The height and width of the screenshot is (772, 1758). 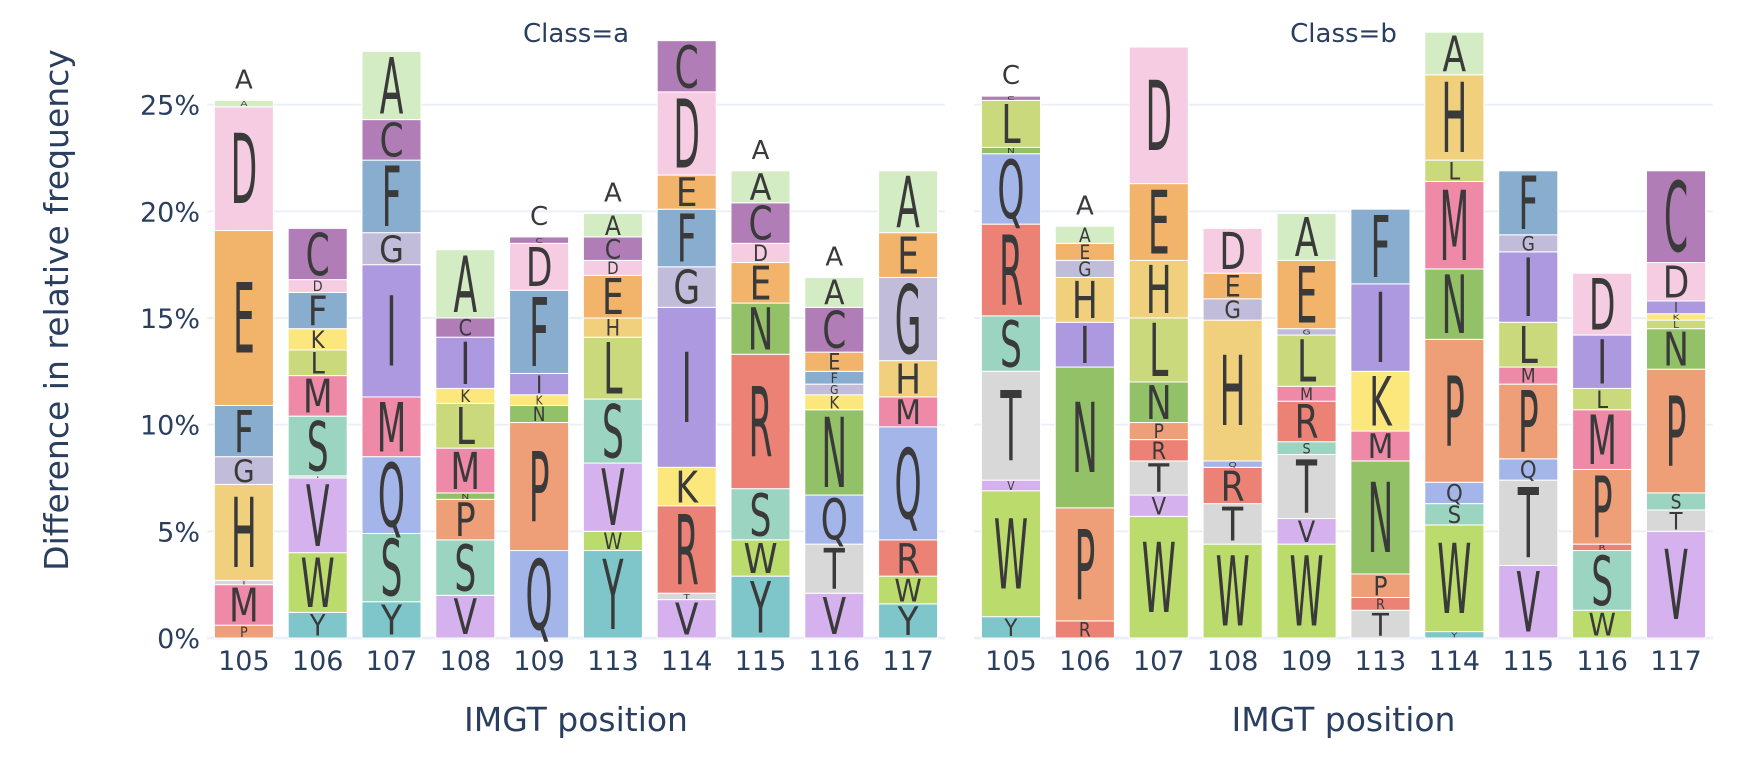 What do you see at coordinates (539, 217) in the screenshot?
I see `stack-top-letter: C` at bounding box center [539, 217].